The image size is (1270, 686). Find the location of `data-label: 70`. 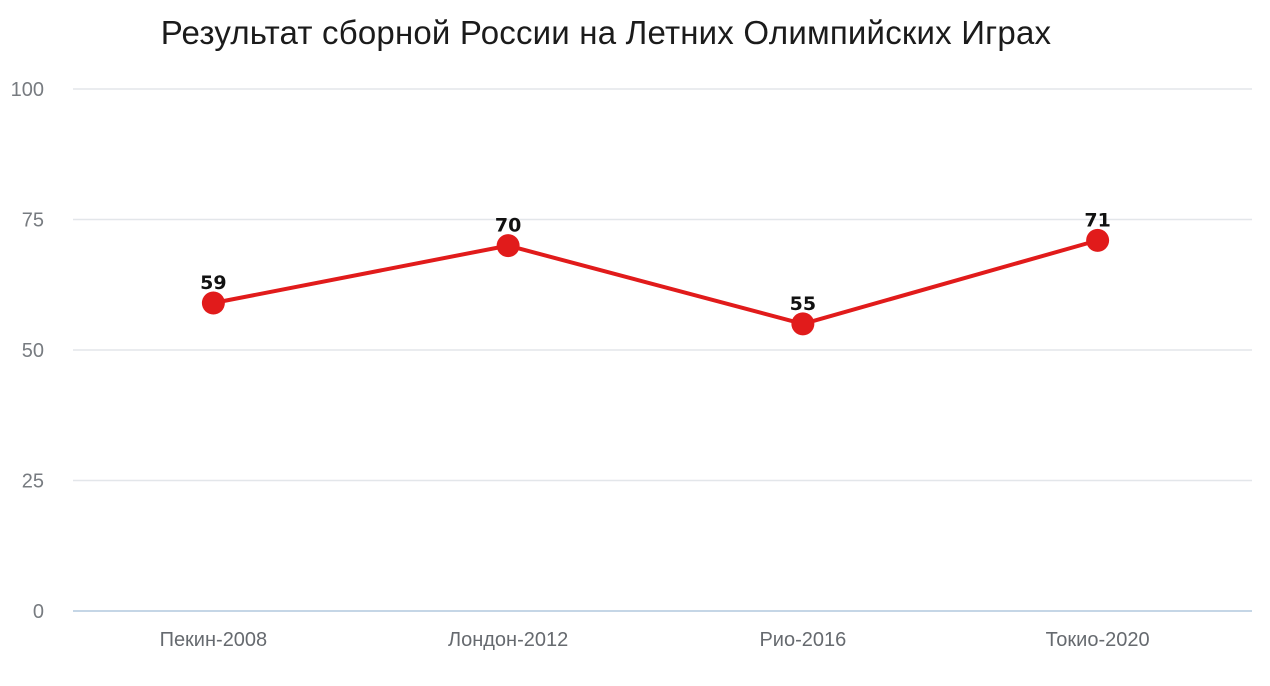

data-label: 70 is located at coordinates (508, 226).